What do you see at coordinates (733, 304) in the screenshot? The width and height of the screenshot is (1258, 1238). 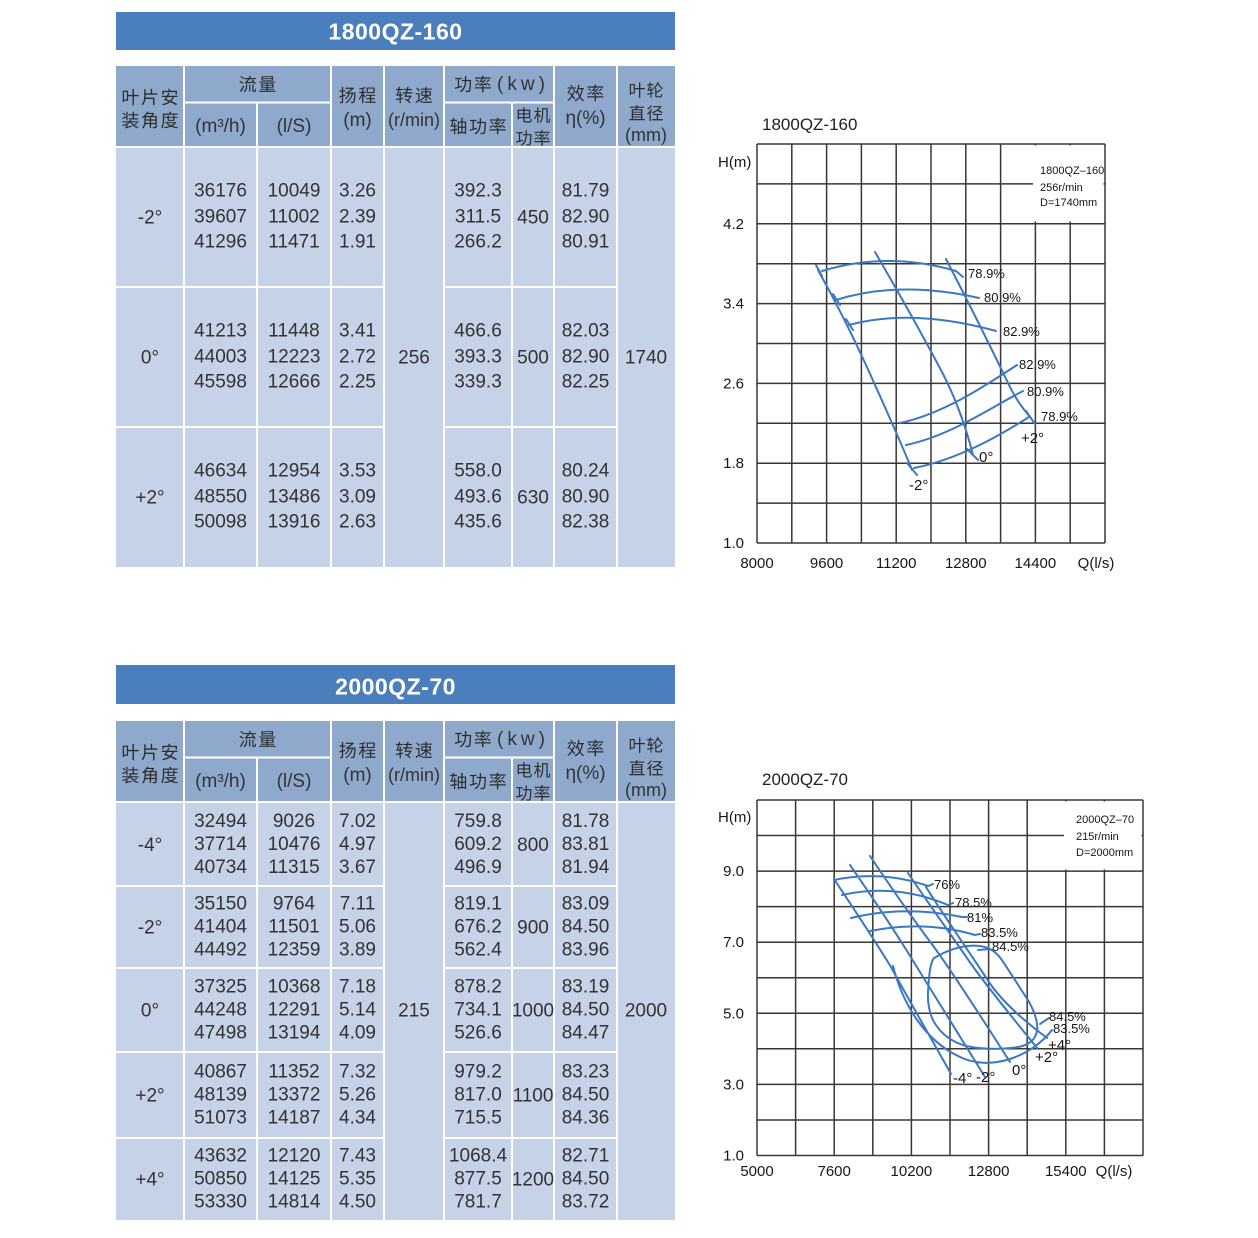 I see `svg-text: 3.4` at bounding box center [733, 304].